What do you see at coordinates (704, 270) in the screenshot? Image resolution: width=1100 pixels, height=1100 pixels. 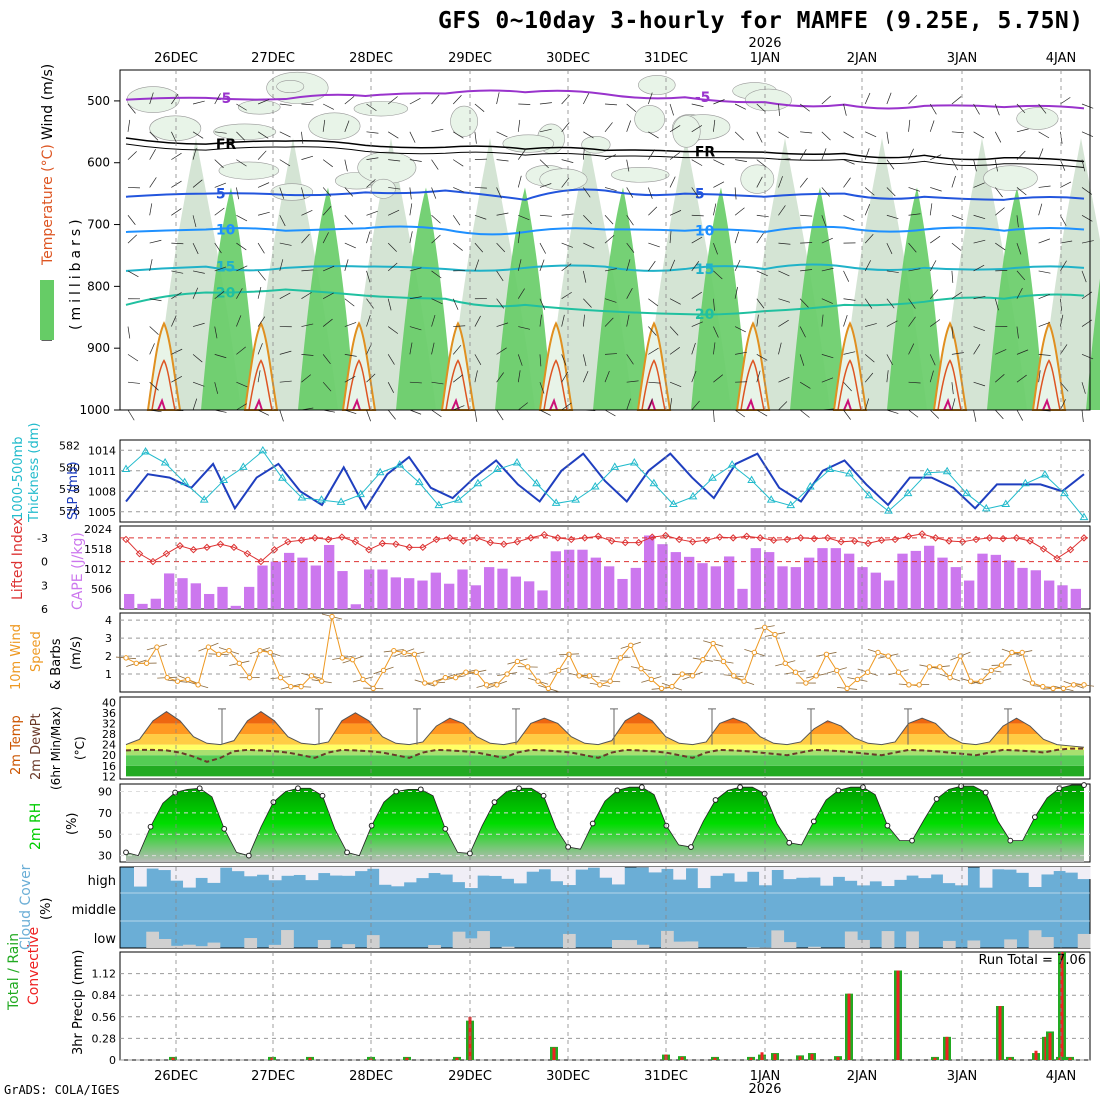 I see `temp-contour-label: 15` at bounding box center [704, 270].